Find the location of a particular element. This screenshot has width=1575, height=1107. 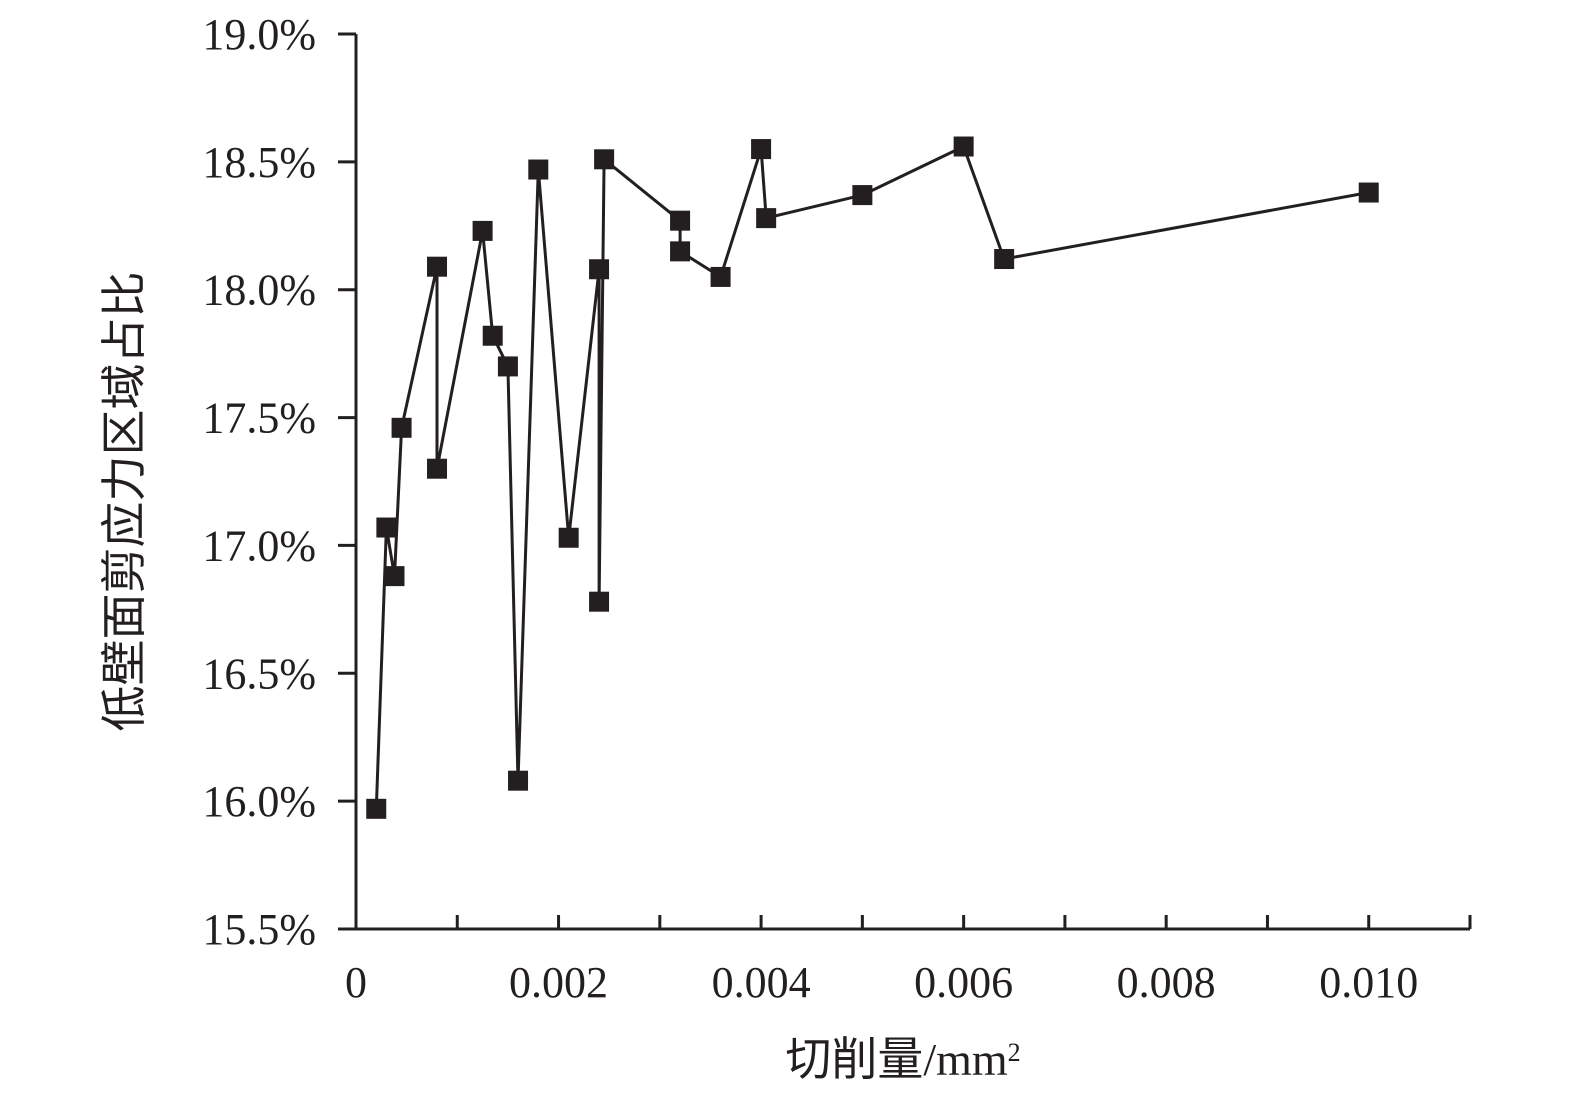

x-axis-title: 切削量/mm2 is located at coordinates (902, 1059).